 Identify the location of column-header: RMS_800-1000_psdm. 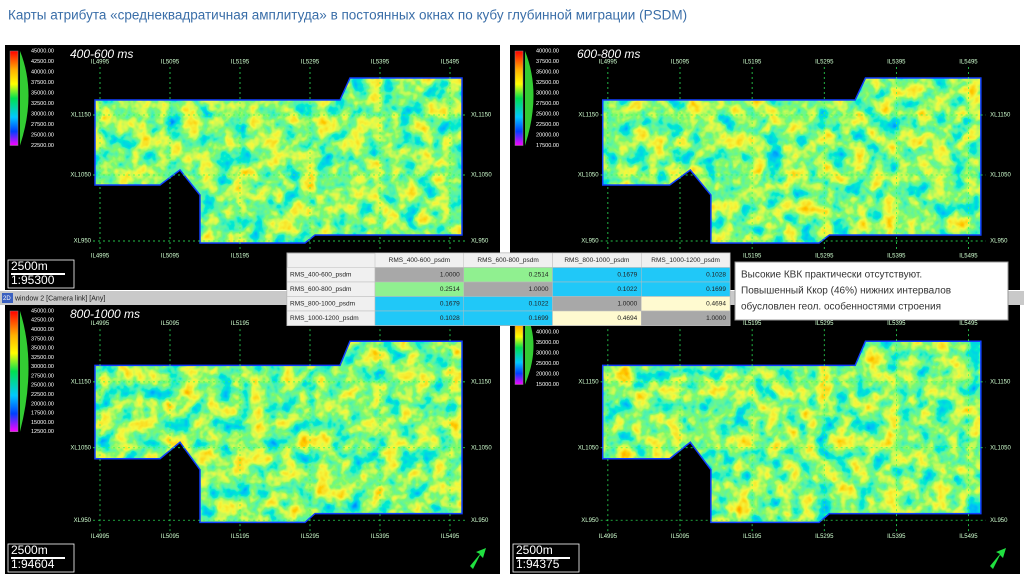
(596, 260).